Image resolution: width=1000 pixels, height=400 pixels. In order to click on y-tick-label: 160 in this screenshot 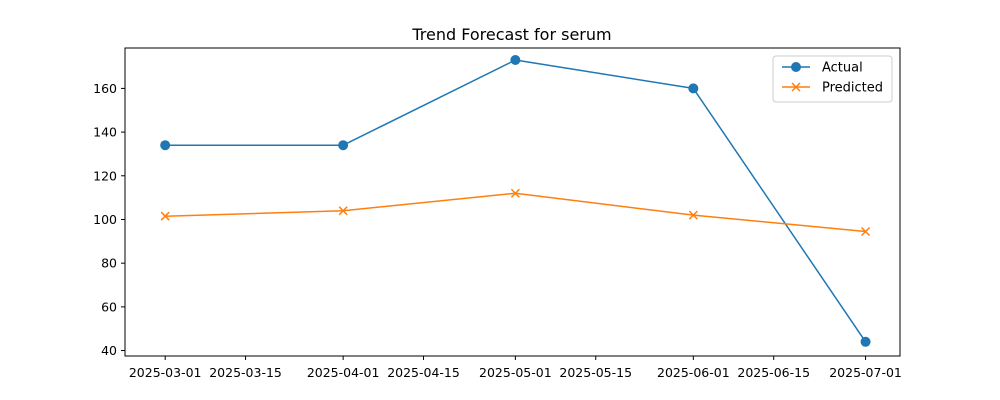, I will do `click(105, 88)`.